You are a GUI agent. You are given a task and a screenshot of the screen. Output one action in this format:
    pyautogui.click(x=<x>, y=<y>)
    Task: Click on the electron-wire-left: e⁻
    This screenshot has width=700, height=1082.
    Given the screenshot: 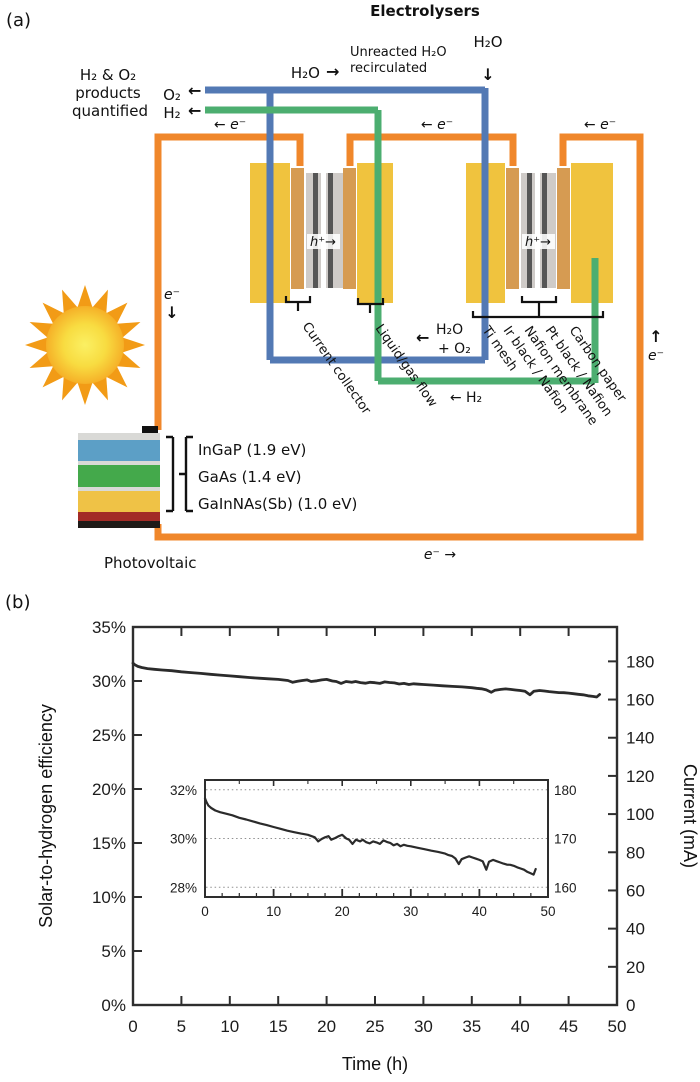 What is the action you would take?
    pyautogui.click(x=172, y=295)
    